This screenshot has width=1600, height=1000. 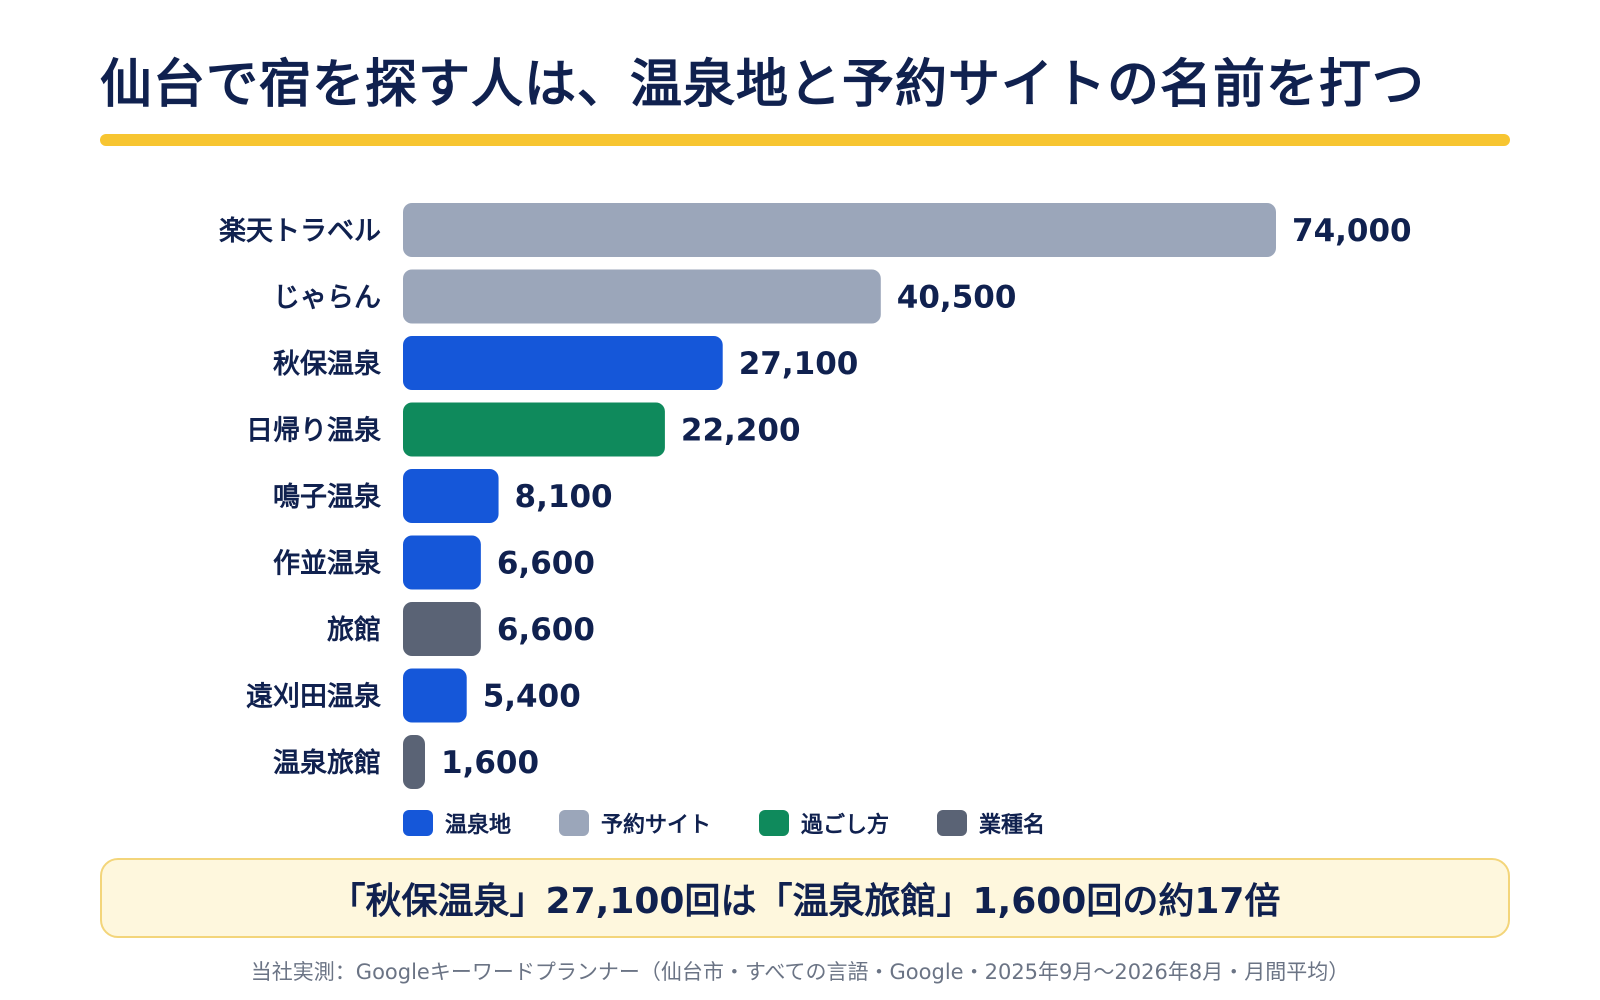 What do you see at coordinates (327, 497) in the screenshot?
I see `category-label: 鳴子温泉` at bounding box center [327, 497].